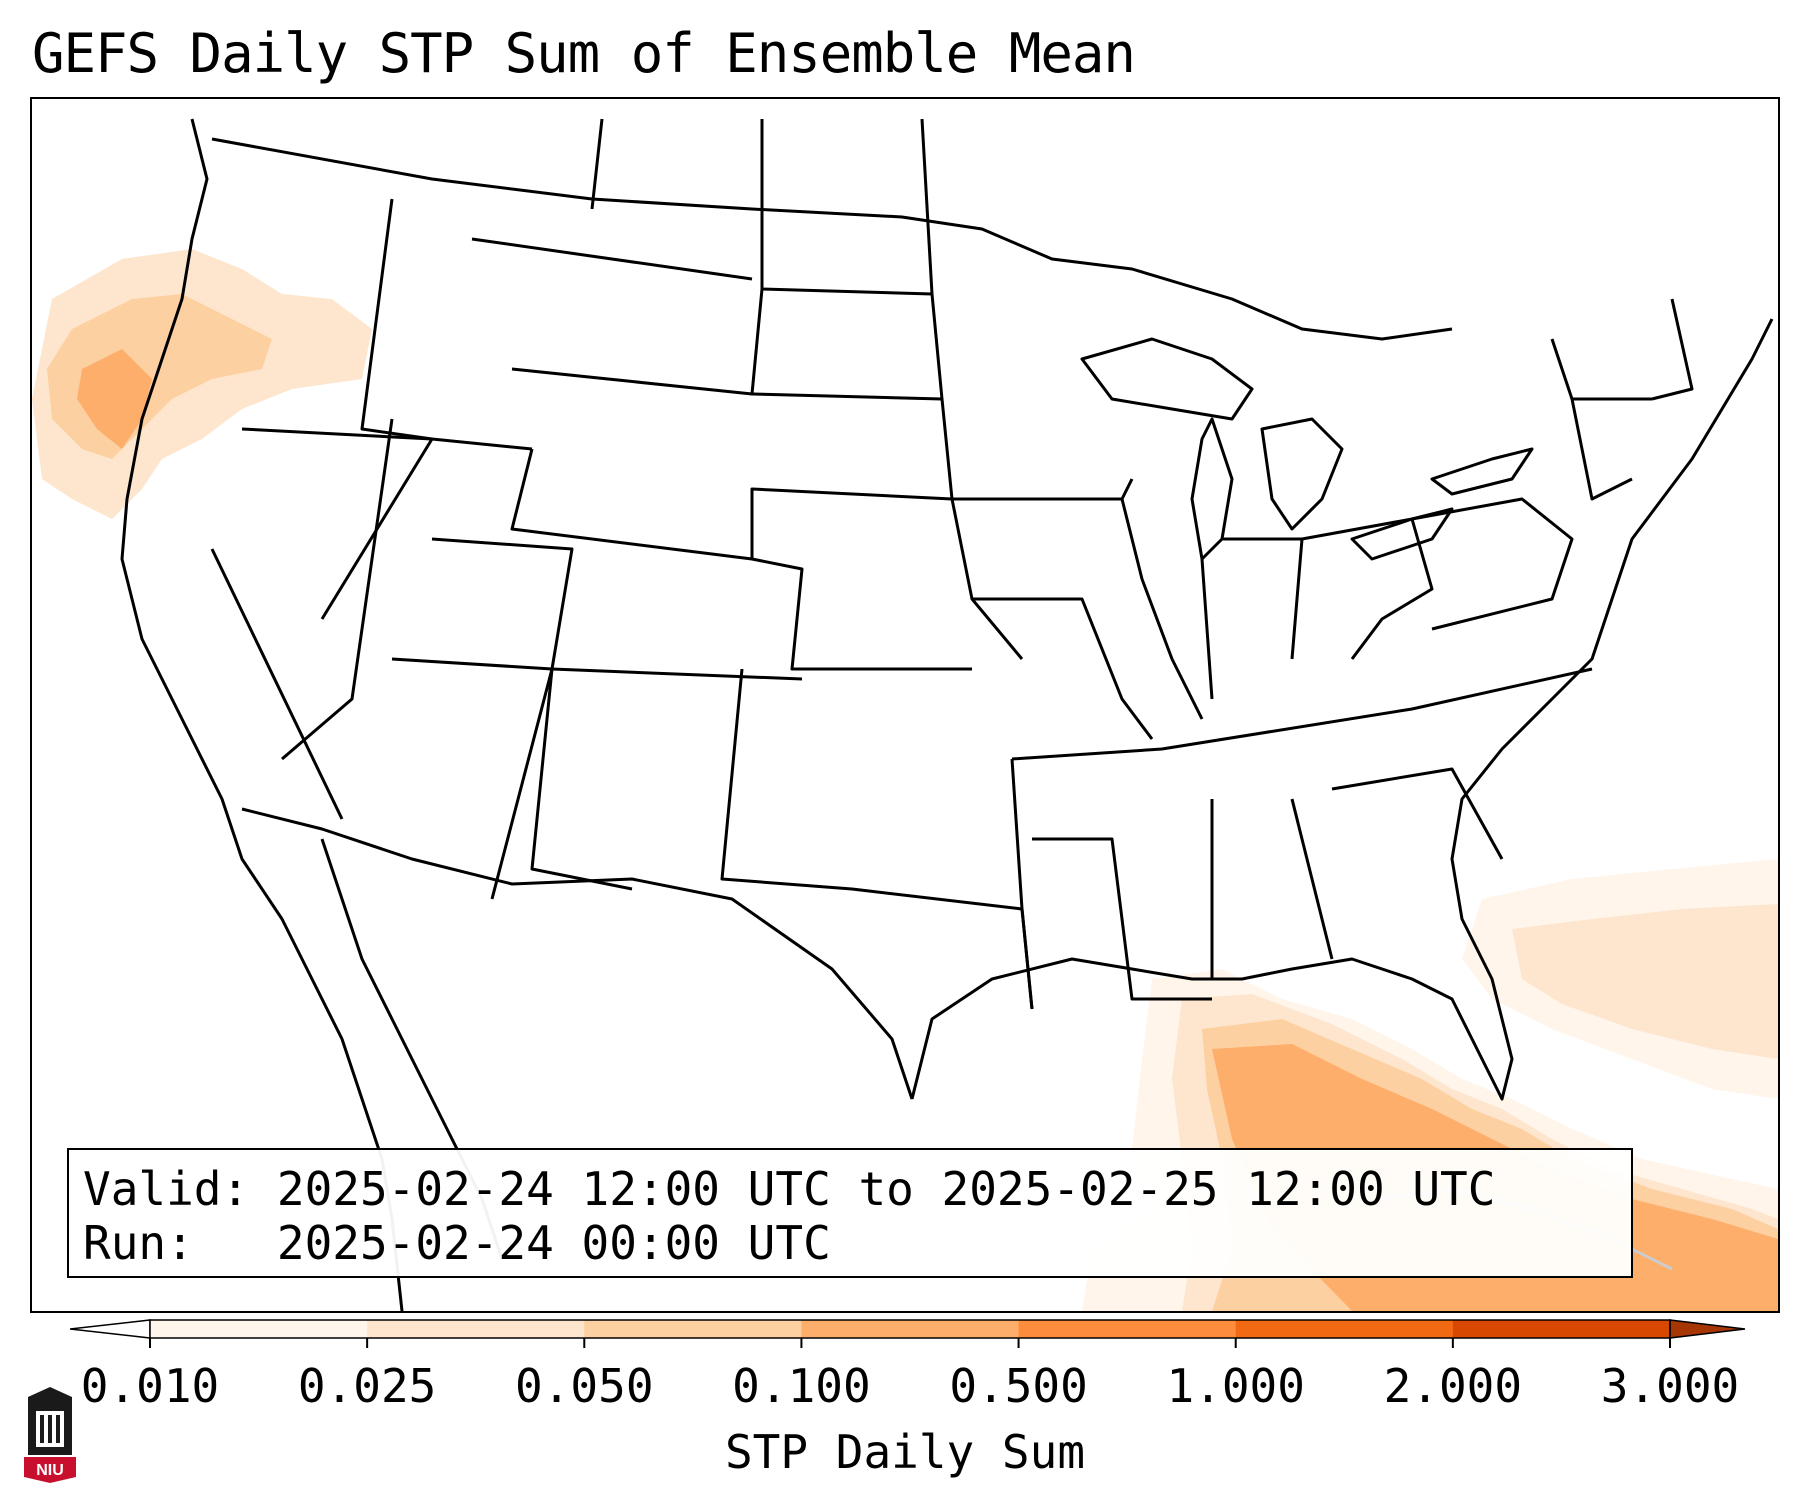  I want to click on colorbar-outline, so click(910, 1329).